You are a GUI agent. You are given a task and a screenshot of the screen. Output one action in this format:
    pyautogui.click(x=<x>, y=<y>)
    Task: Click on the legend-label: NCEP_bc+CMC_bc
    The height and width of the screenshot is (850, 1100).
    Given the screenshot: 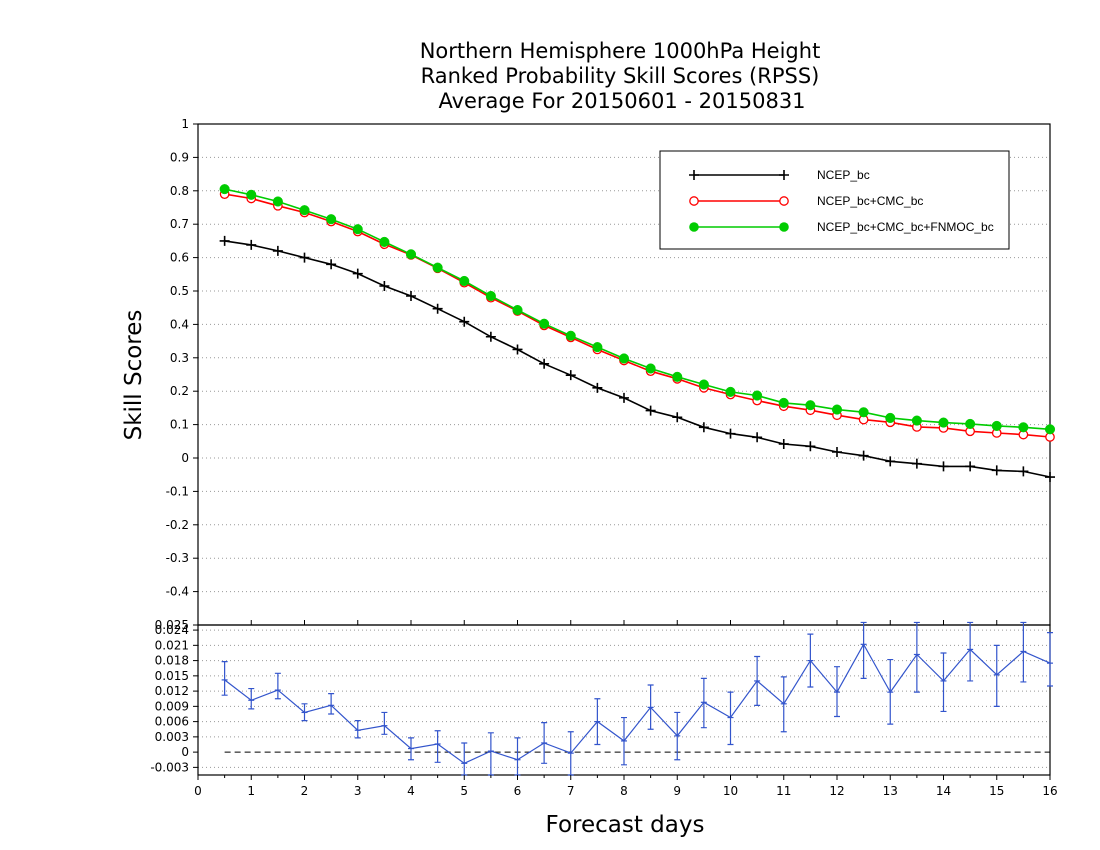 What is the action you would take?
    pyautogui.click(x=870, y=201)
    